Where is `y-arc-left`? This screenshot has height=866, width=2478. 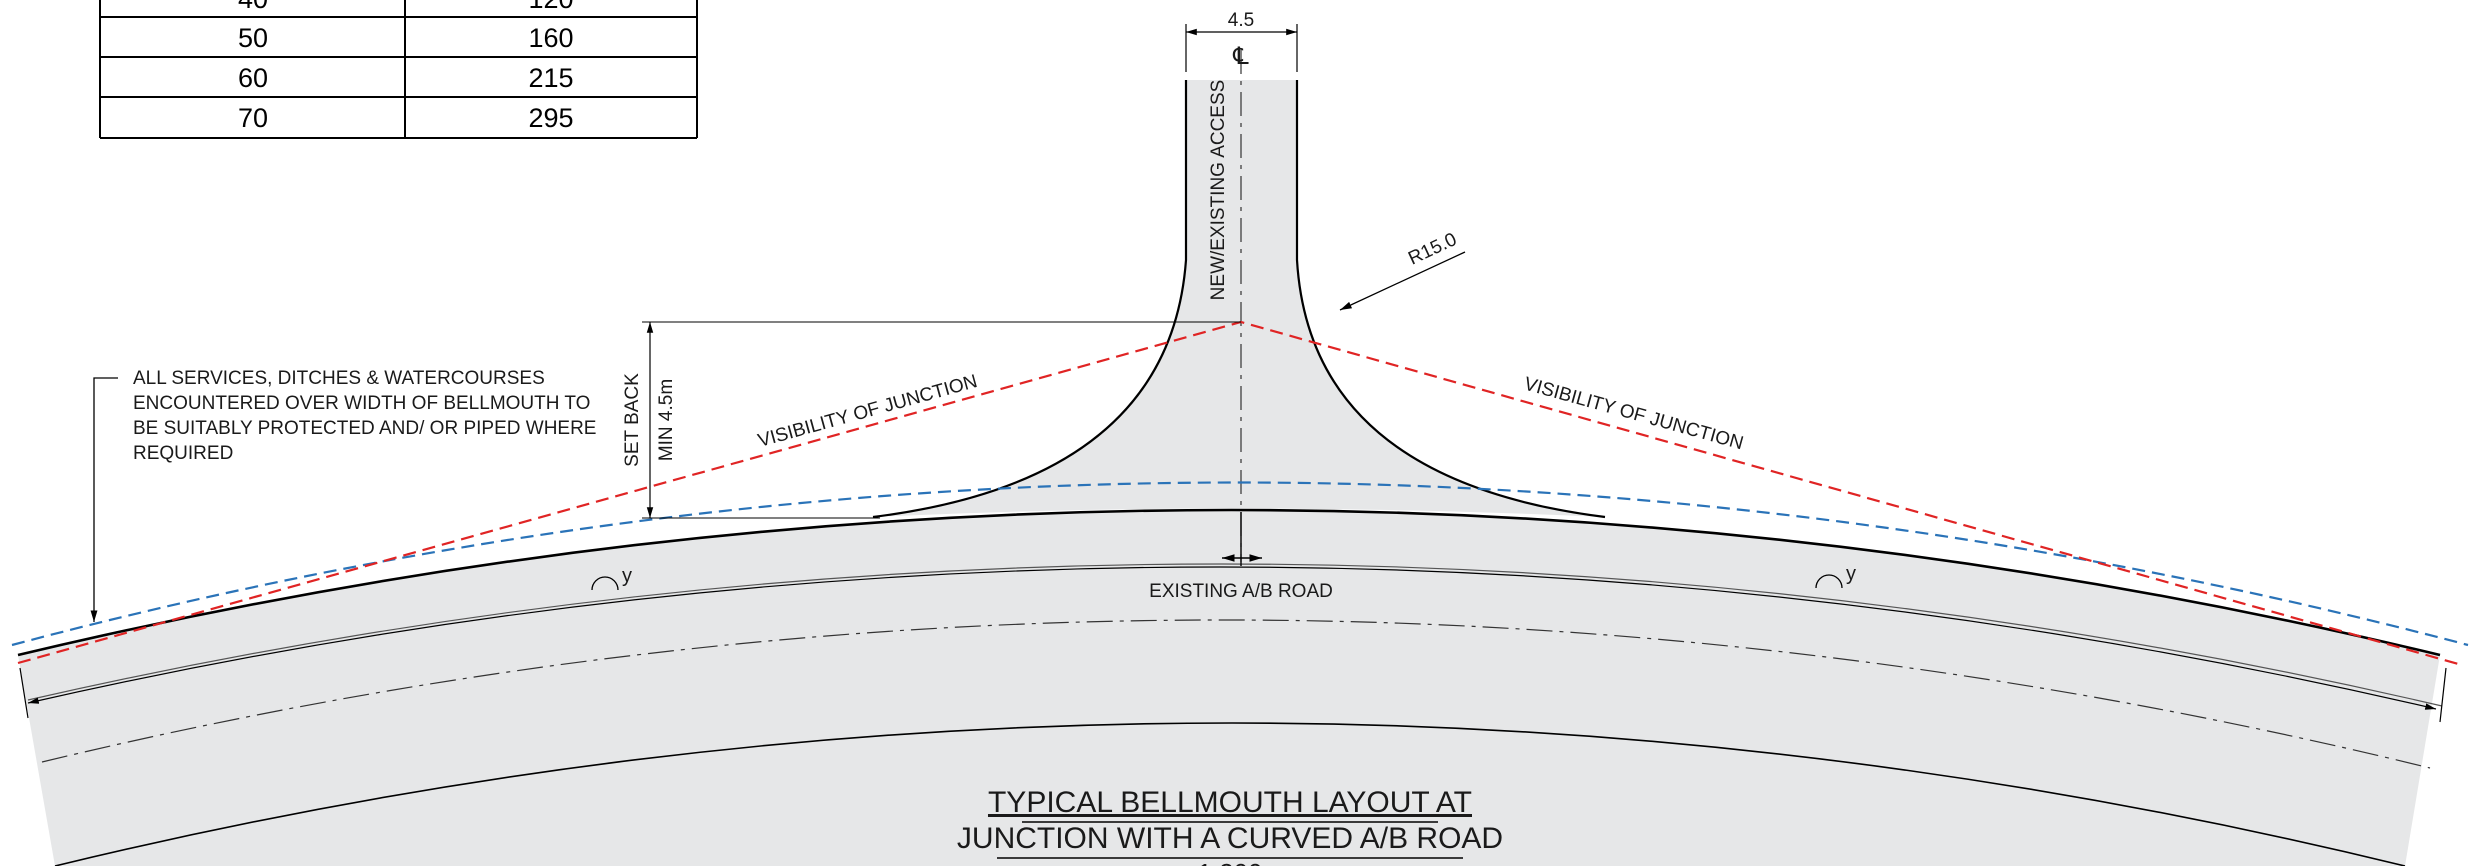 y-arc-left is located at coordinates (605, 583).